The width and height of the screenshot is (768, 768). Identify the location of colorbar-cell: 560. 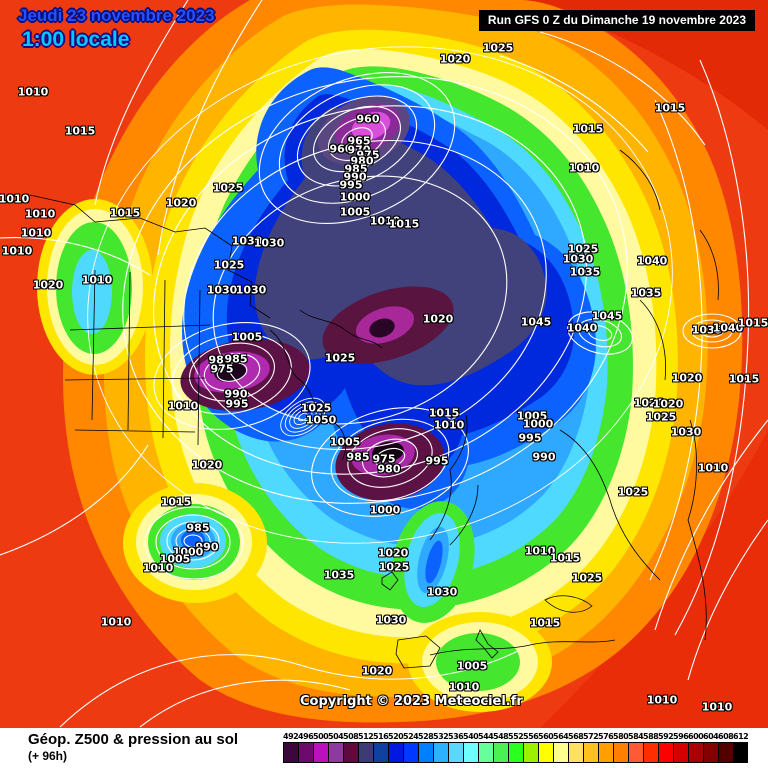
(546, 747).